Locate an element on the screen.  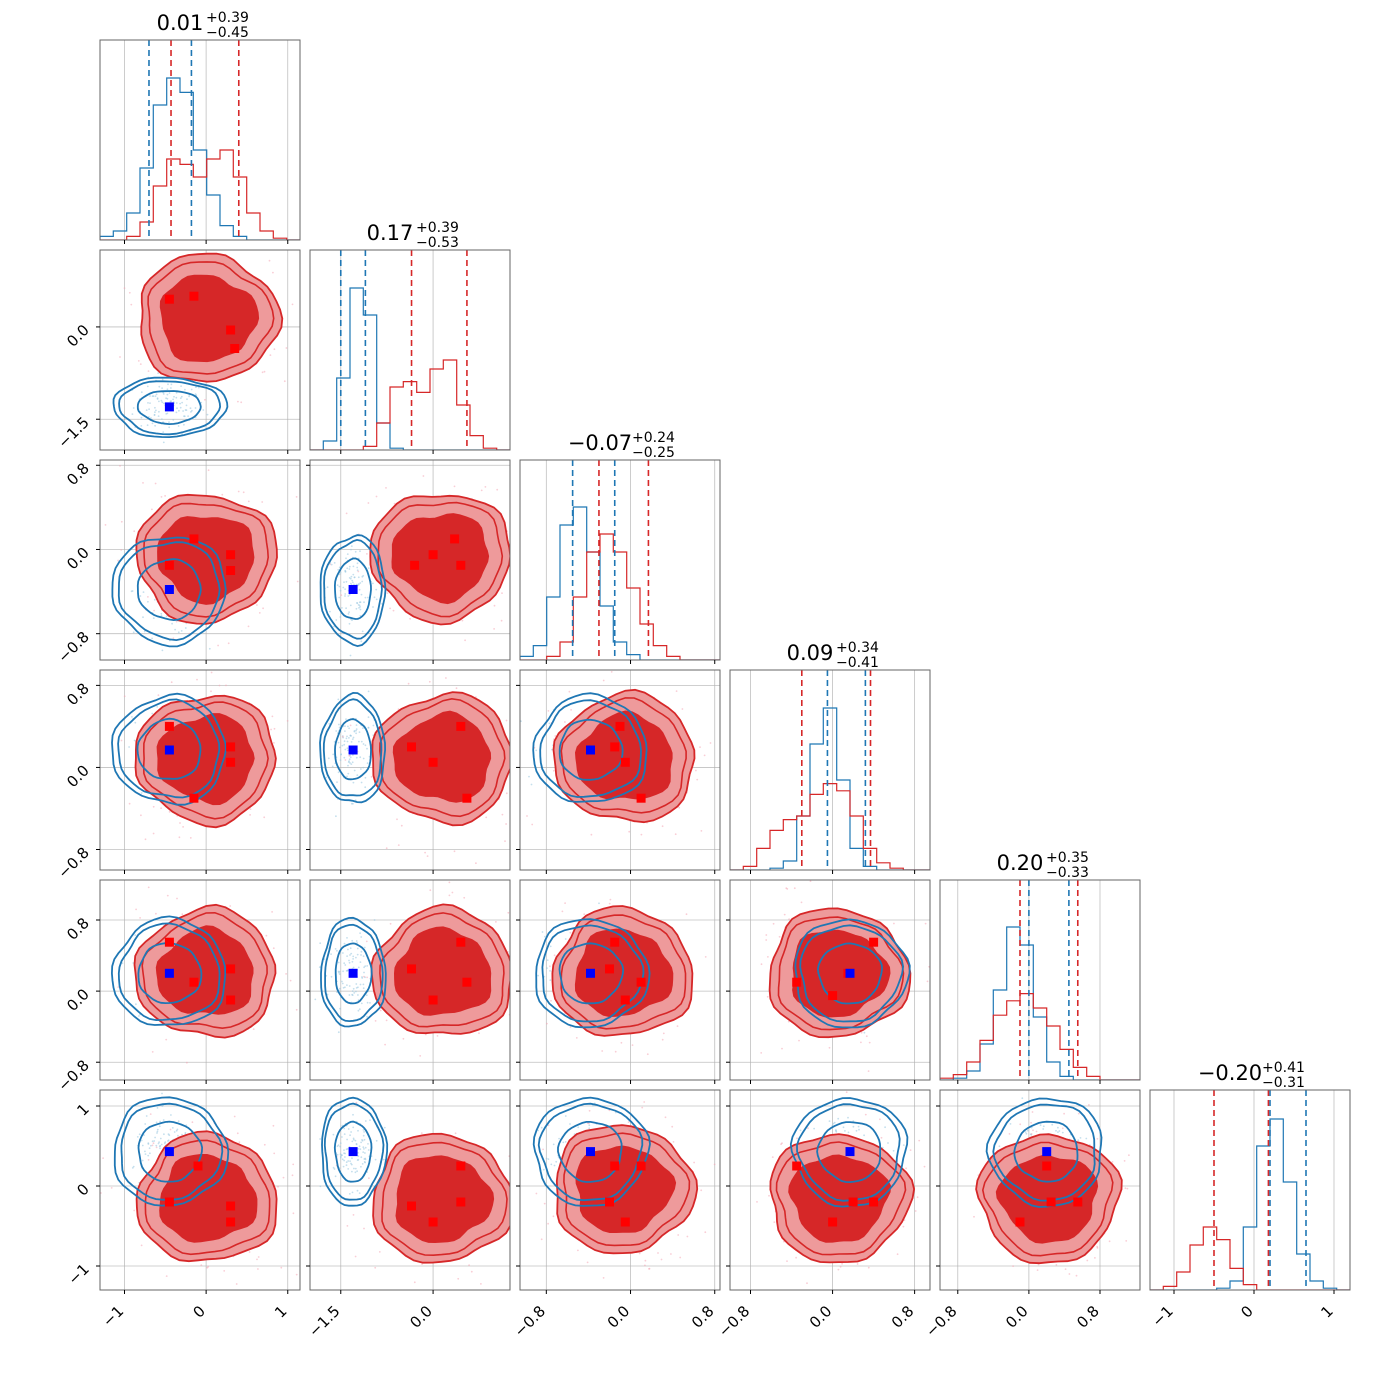
y-tick-label: 0.8 is located at coordinates (78, 929).